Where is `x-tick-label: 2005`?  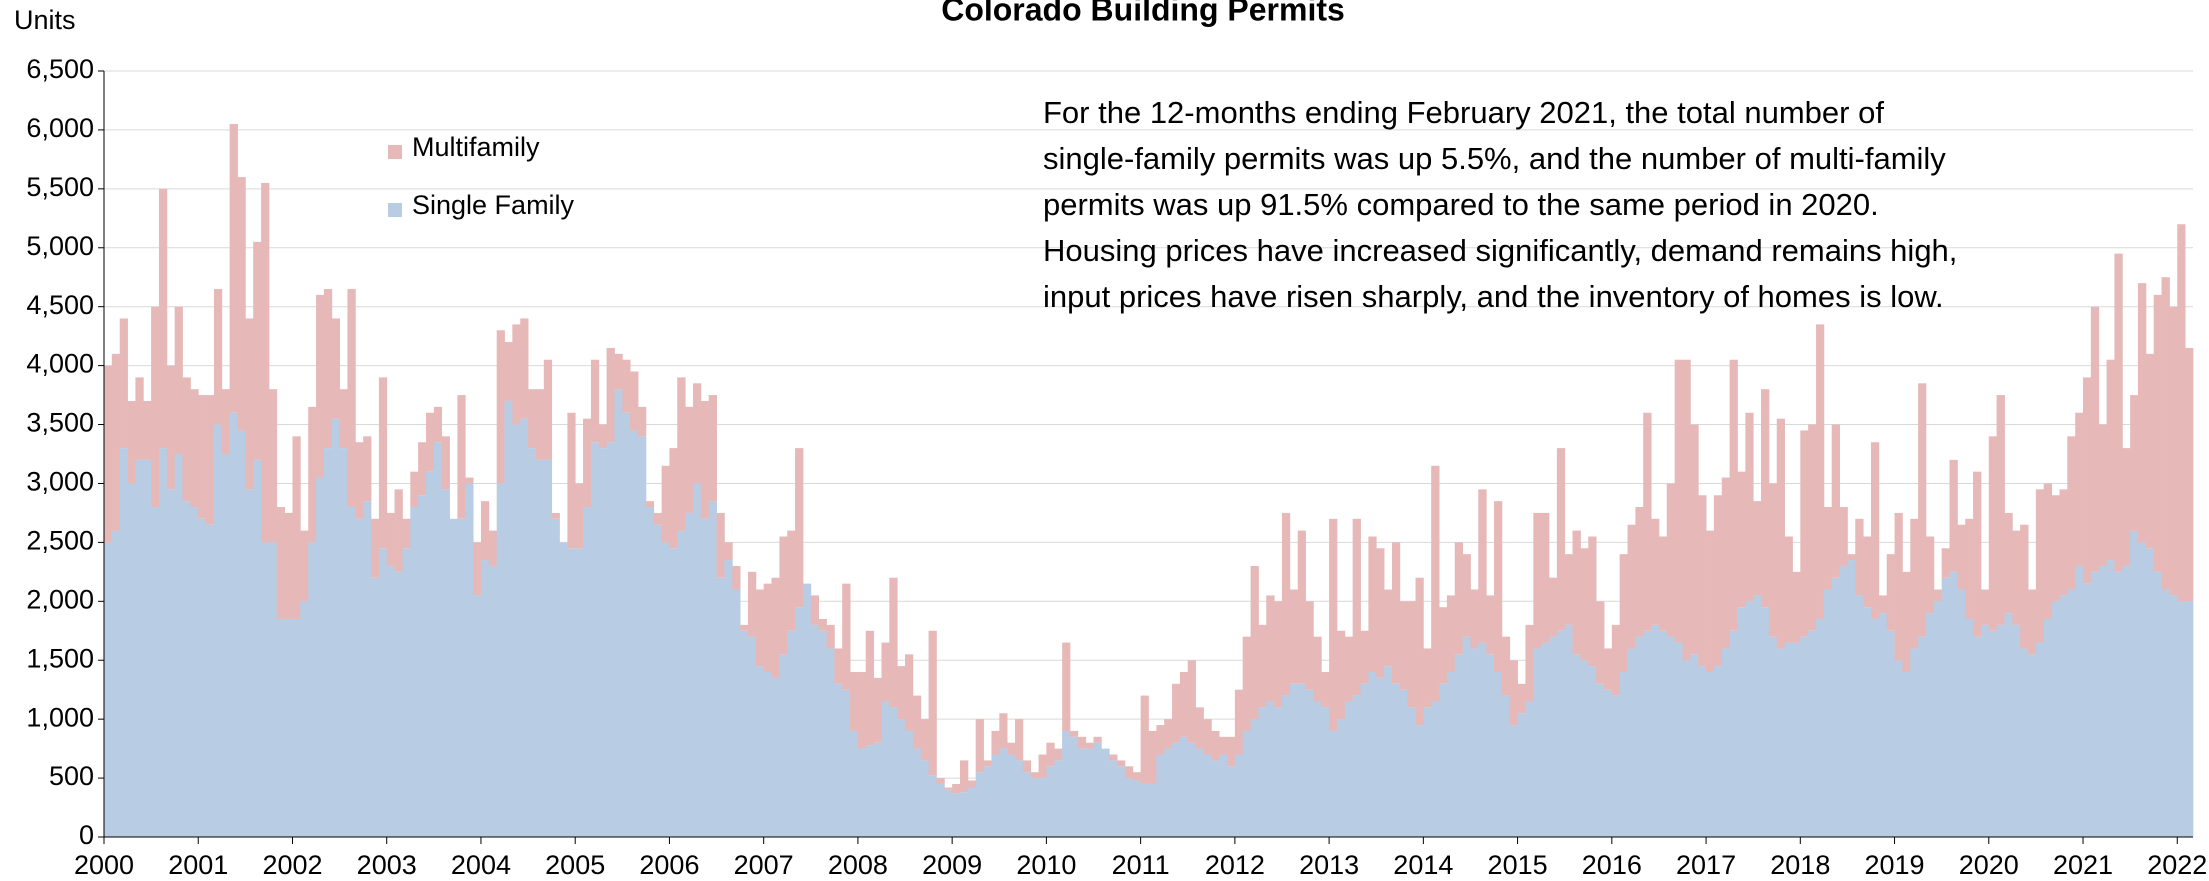 x-tick-label: 2005 is located at coordinates (575, 865).